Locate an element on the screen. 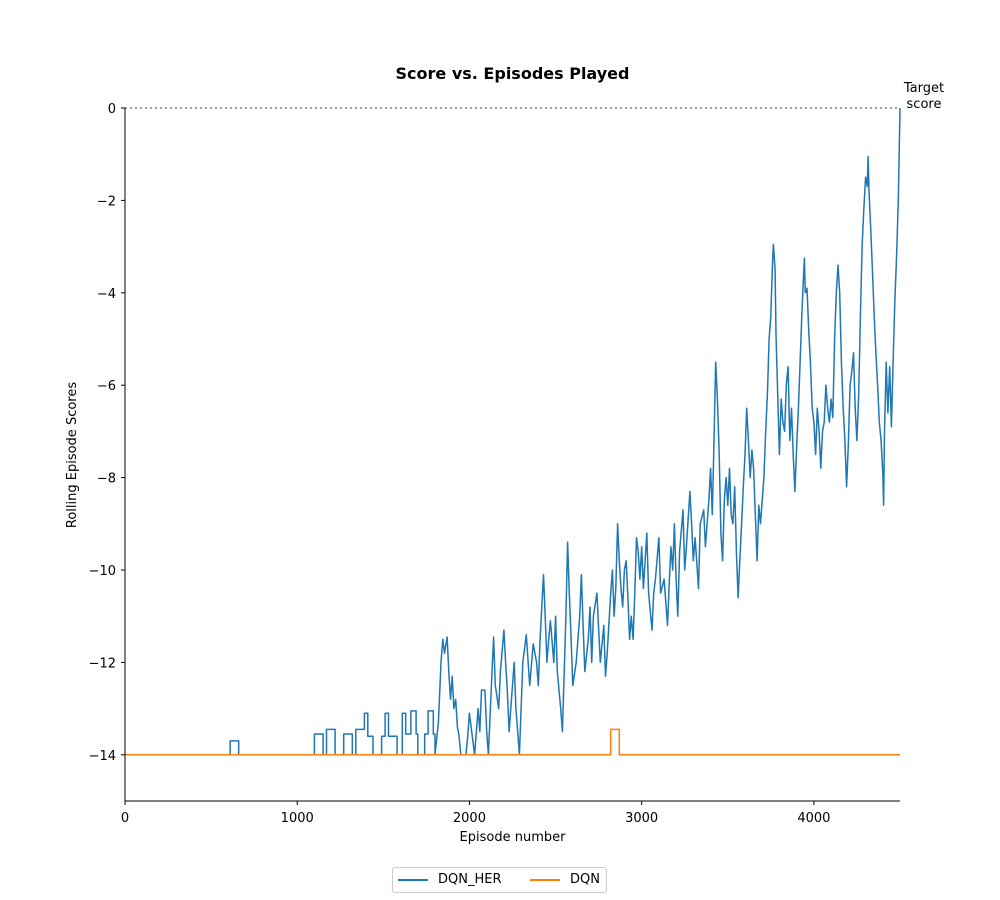  y-tick-label: −8 is located at coordinates (106, 479).